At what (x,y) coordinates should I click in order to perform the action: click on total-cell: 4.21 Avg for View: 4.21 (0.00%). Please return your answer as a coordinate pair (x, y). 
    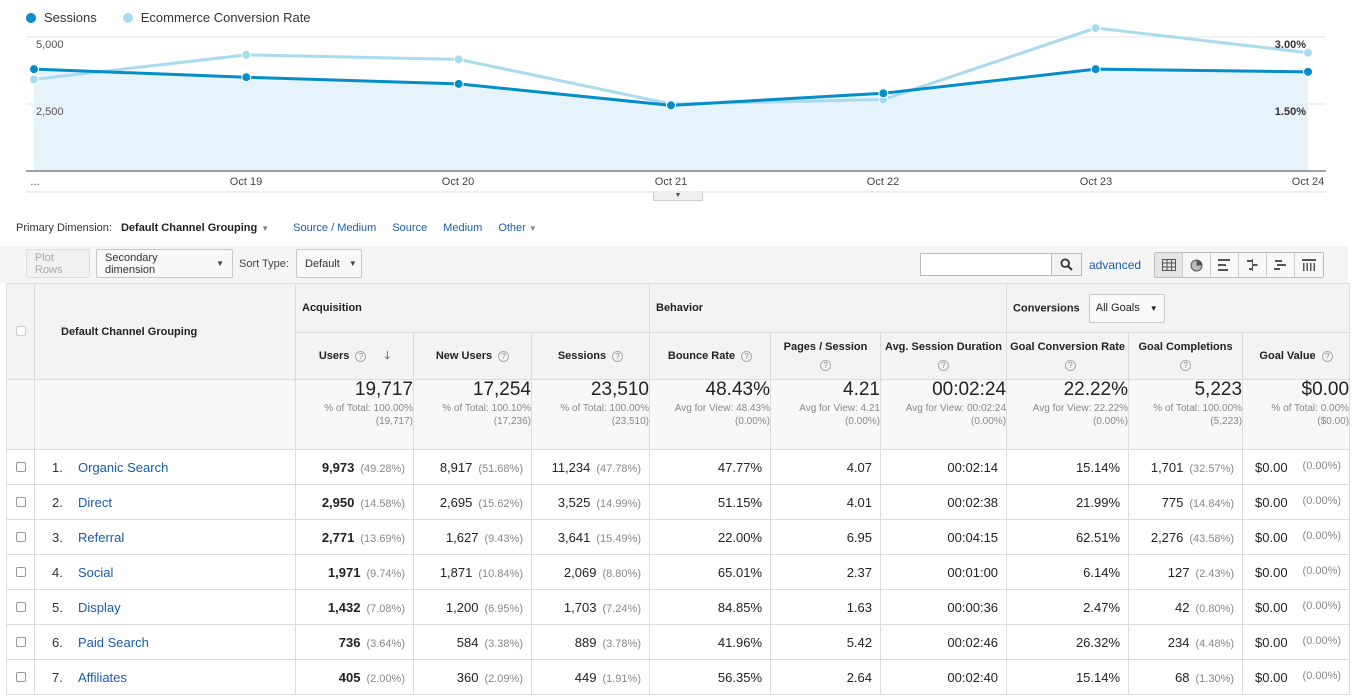
    Looking at the image, I should click on (825, 414).